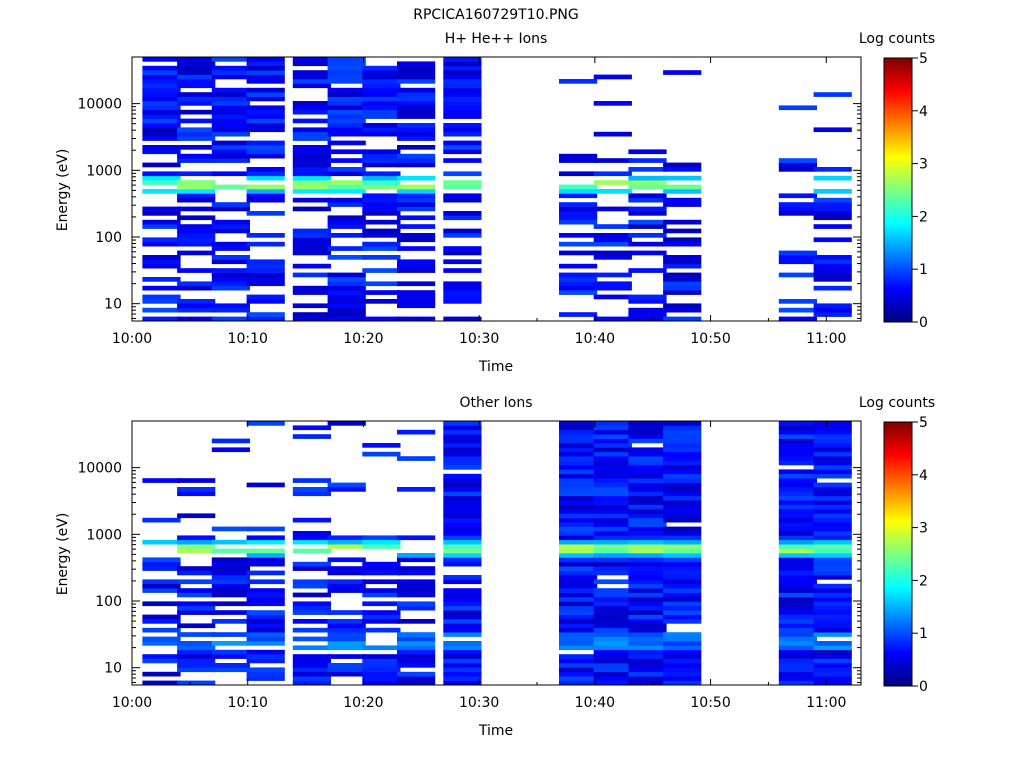 The height and width of the screenshot is (768, 1024). What do you see at coordinates (495, 367) in the screenshot?
I see `panel1-x-axis-label: Time` at bounding box center [495, 367].